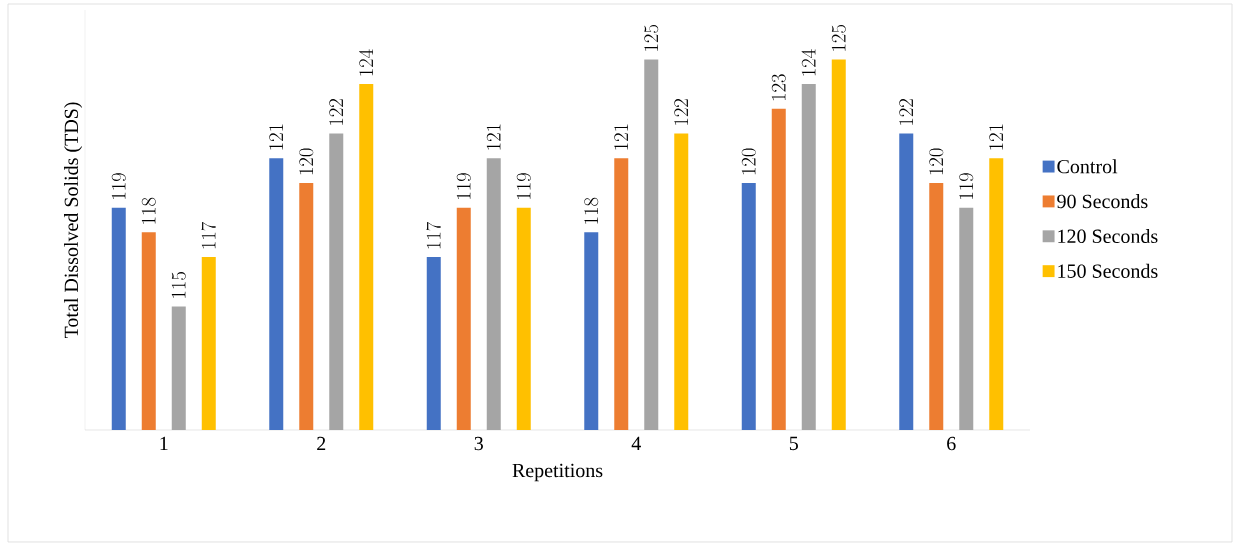 This screenshot has width=1237, height=546. Describe the element at coordinates (1108, 270) in the screenshot. I see `legend-label: 150 Seconds` at that location.